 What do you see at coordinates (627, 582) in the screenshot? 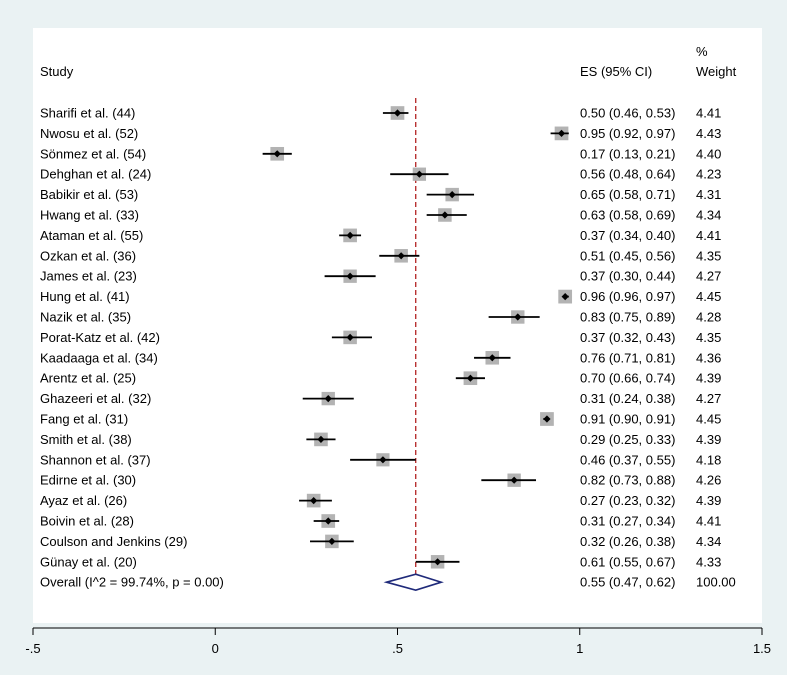
I see `overall-es-ci: 0.55 (0.47, 0.62)` at bounding box center [627, 582].